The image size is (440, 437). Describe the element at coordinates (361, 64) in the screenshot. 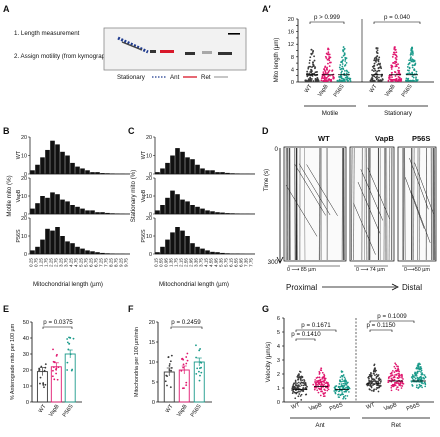

I see `scatter-points` at that location.